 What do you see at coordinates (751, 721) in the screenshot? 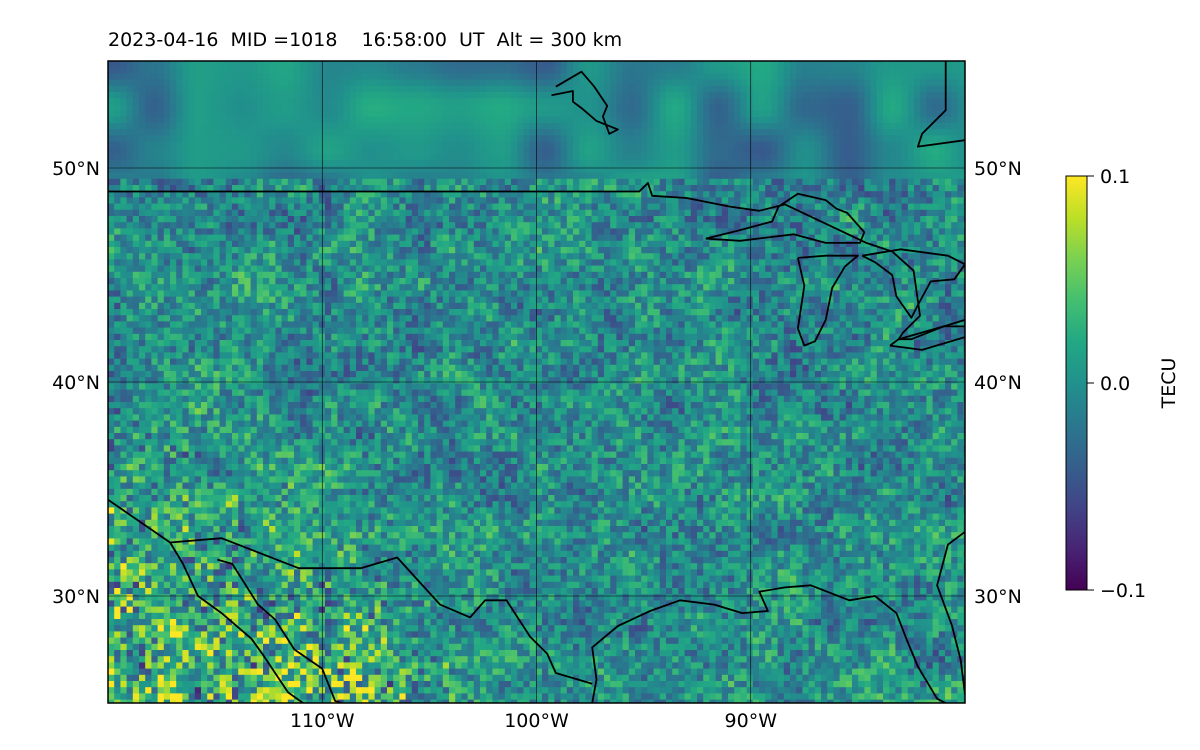
I see `lon-tick-label: 90°W` at bounding box center [751, 721].